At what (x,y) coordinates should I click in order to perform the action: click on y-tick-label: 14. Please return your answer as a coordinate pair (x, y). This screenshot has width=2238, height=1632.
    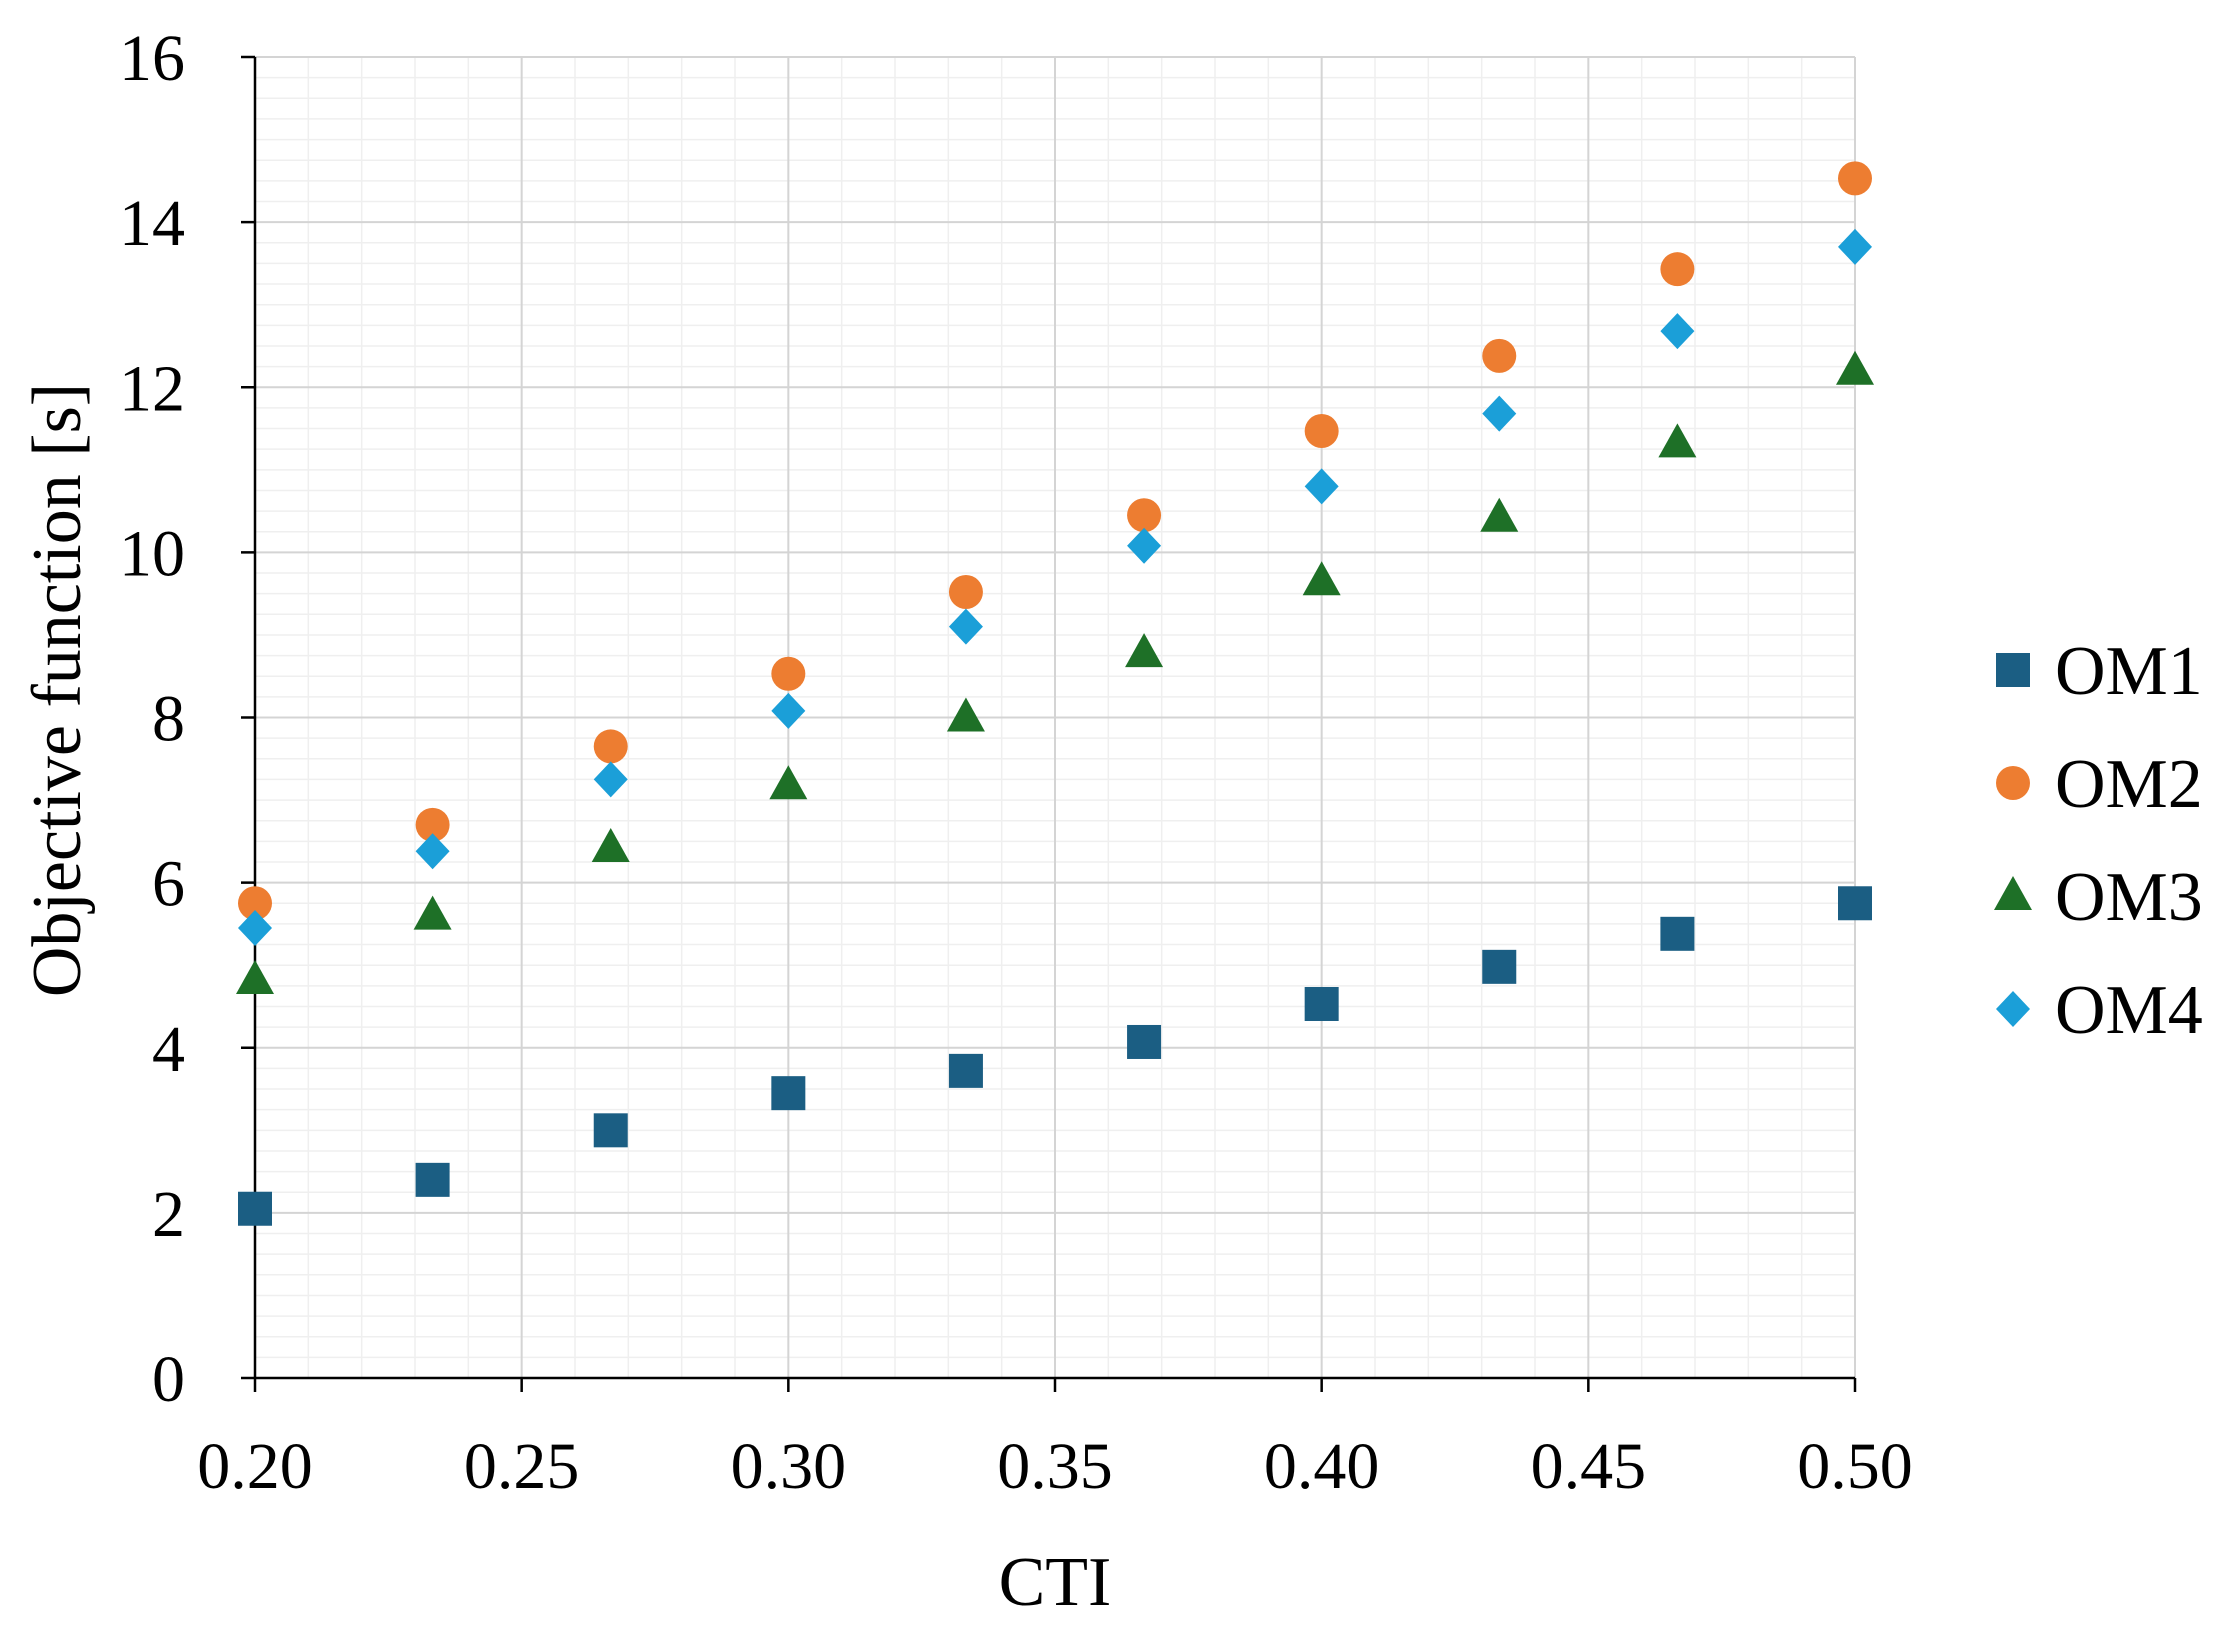
    Looking at the image, I should click on (152, 223).